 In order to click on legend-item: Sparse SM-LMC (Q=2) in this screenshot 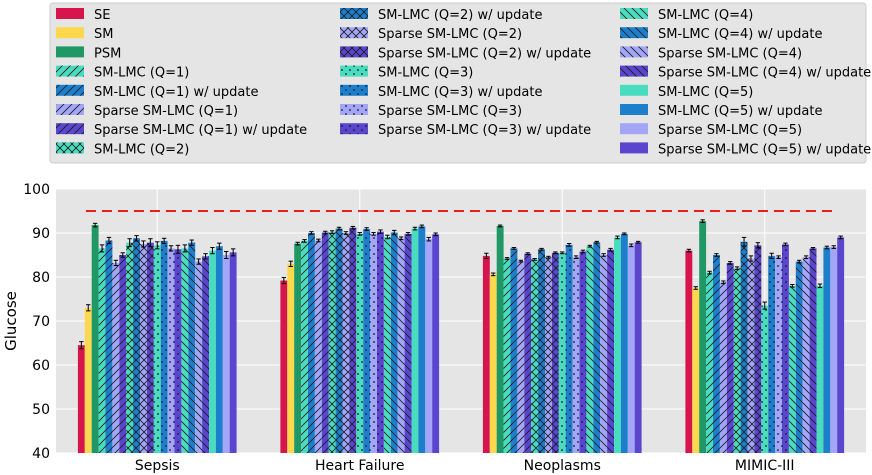, I will do `click(431, 34)`.